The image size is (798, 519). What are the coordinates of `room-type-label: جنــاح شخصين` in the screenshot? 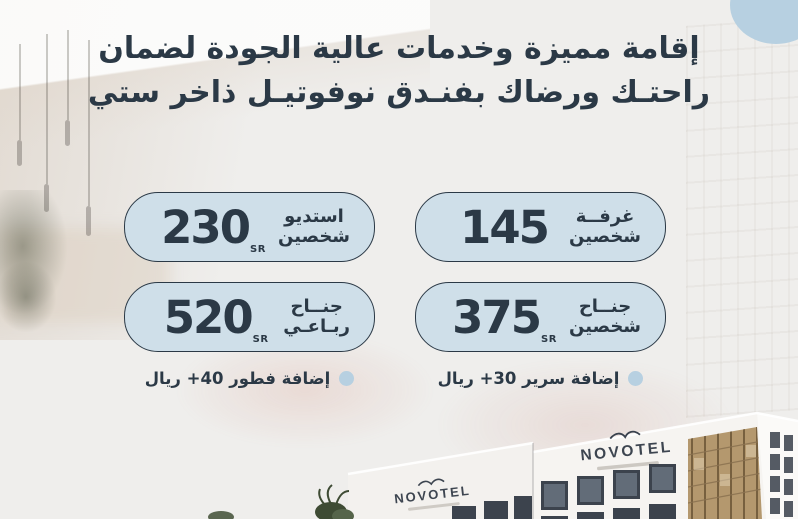 It's located at (605, 316).